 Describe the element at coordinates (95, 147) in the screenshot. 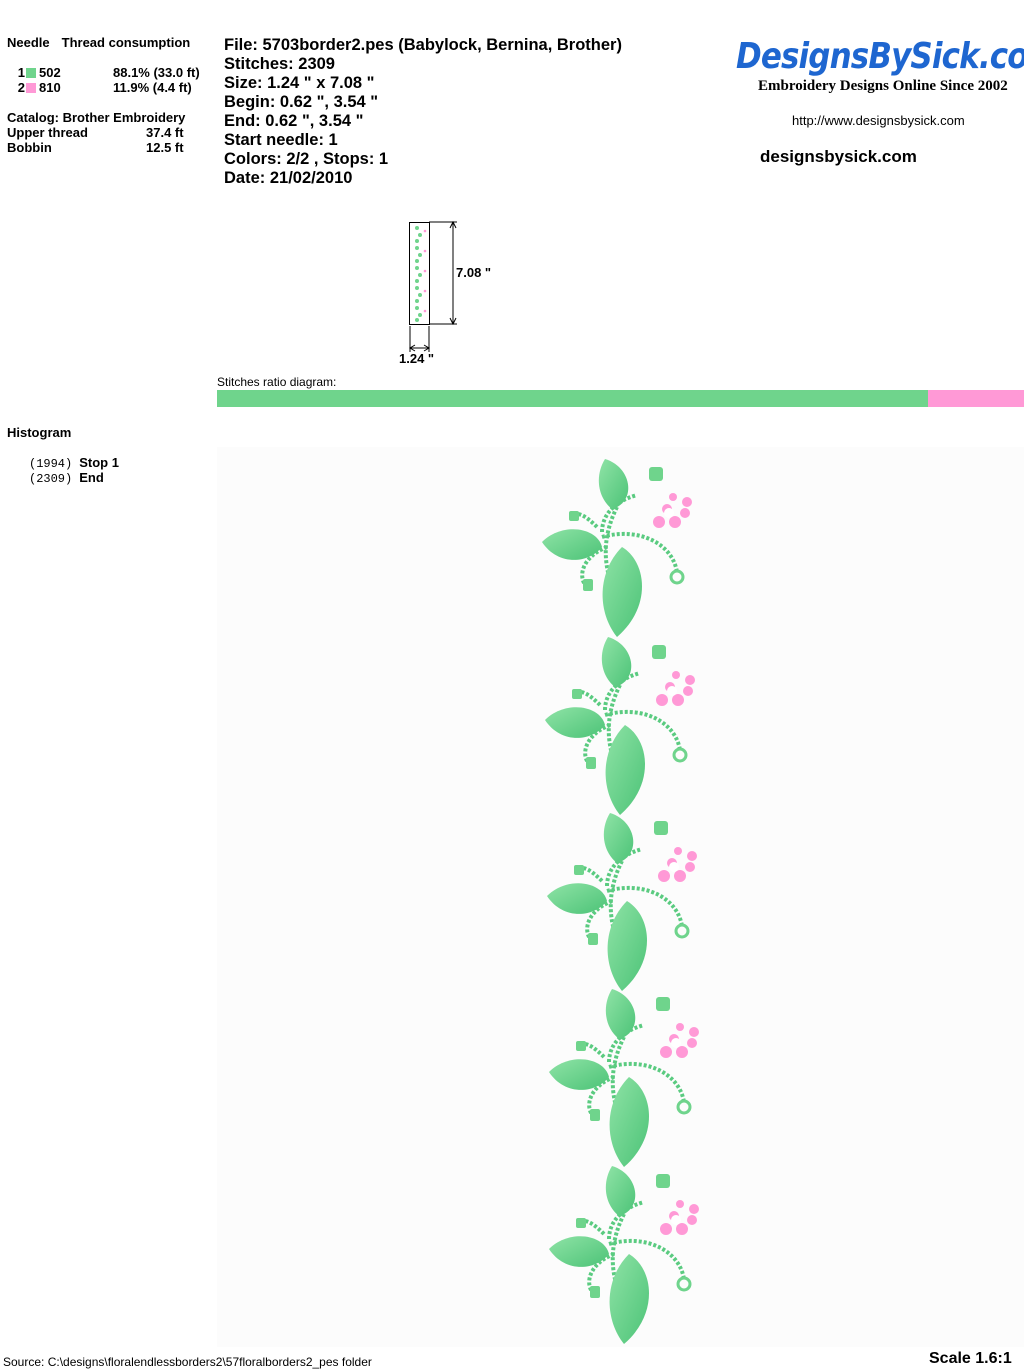

I see `bobbin-row: Bobbin 12.5 ft` at that location.